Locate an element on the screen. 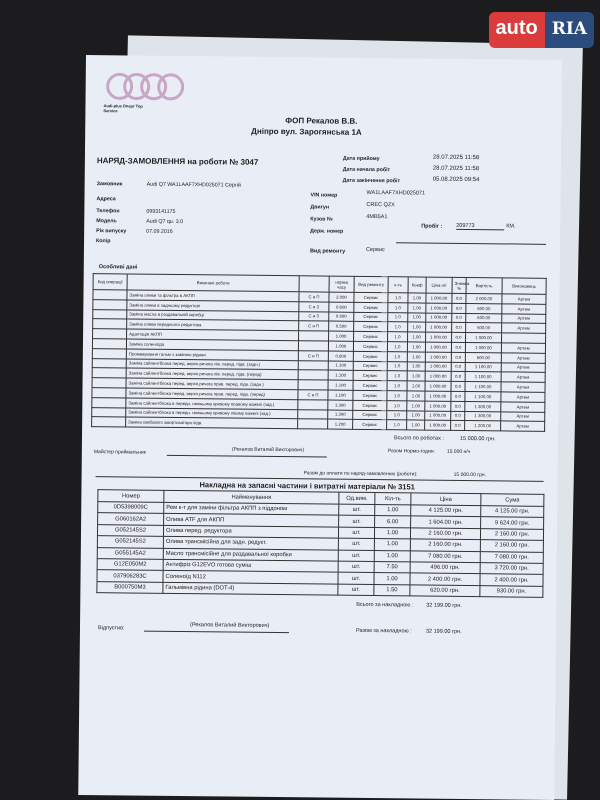 Image resolution: width=600 pixels, height=800 pixels. parts-total-label: Всього за накладною : is located at coordinates (385, 605).